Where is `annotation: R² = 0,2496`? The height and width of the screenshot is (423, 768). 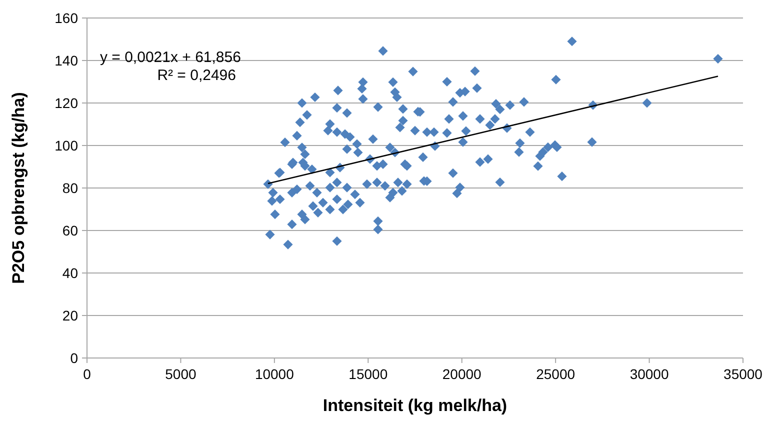 annotation: R² = 0,2496 is located at coordinates (196, 75).